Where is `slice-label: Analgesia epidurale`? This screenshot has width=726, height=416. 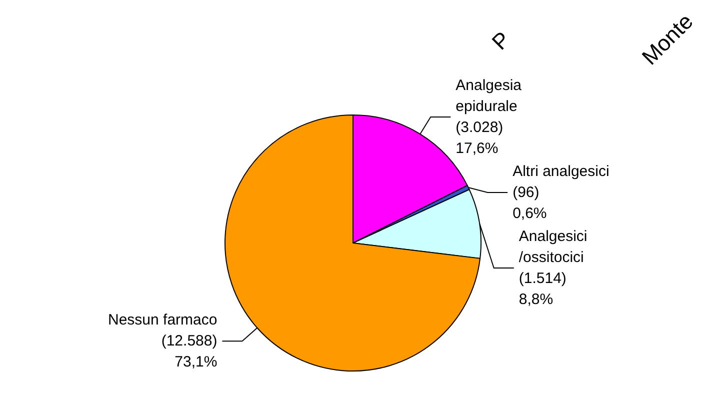
slice-label: Analgesia epidurale is located at coordinates (491, 96).